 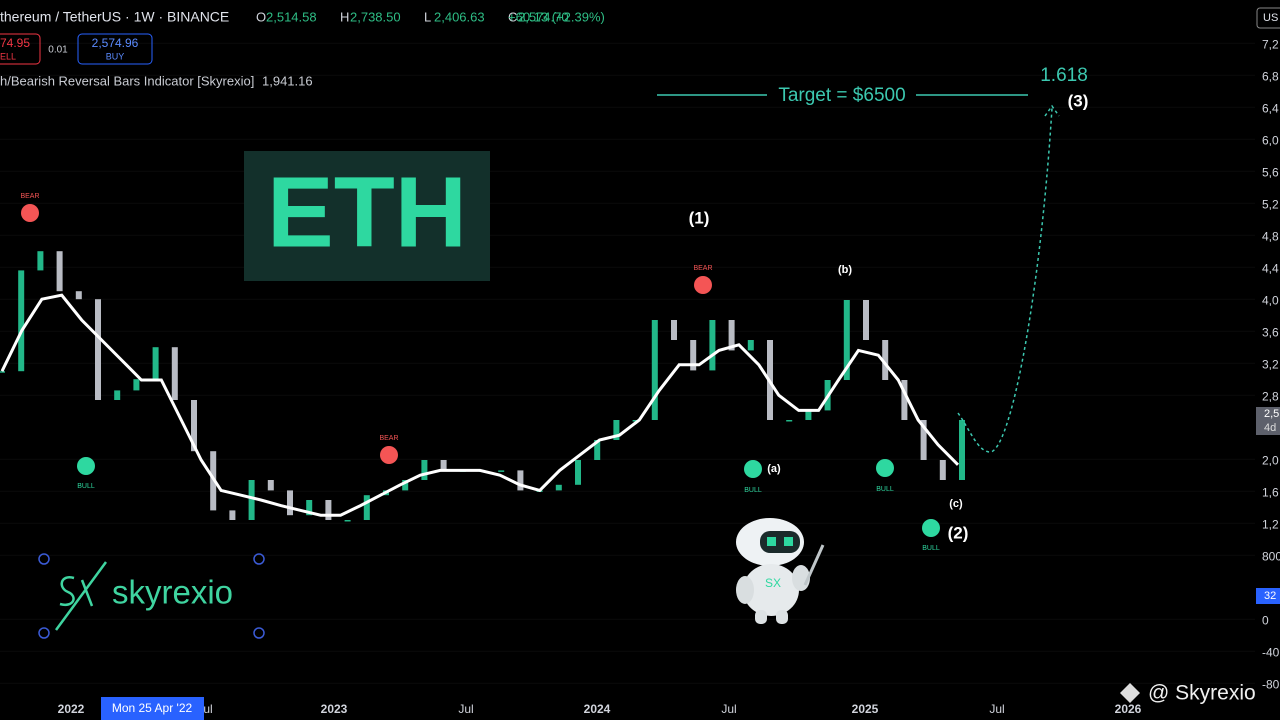 What do you see at coordinates (699, 217) in the screenshot?
I see `wave-label: (1)` at bounding box center [699, 217].